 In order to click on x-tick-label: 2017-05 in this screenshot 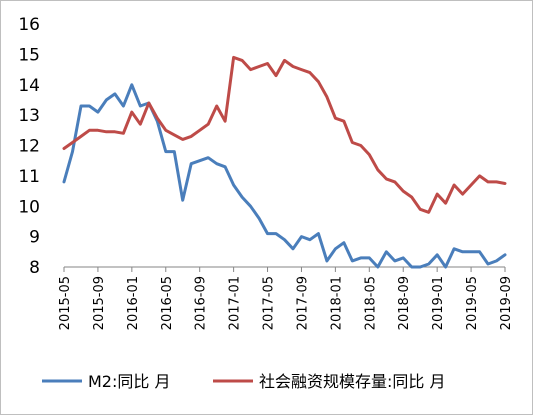, I will do `click(269, 303)`.